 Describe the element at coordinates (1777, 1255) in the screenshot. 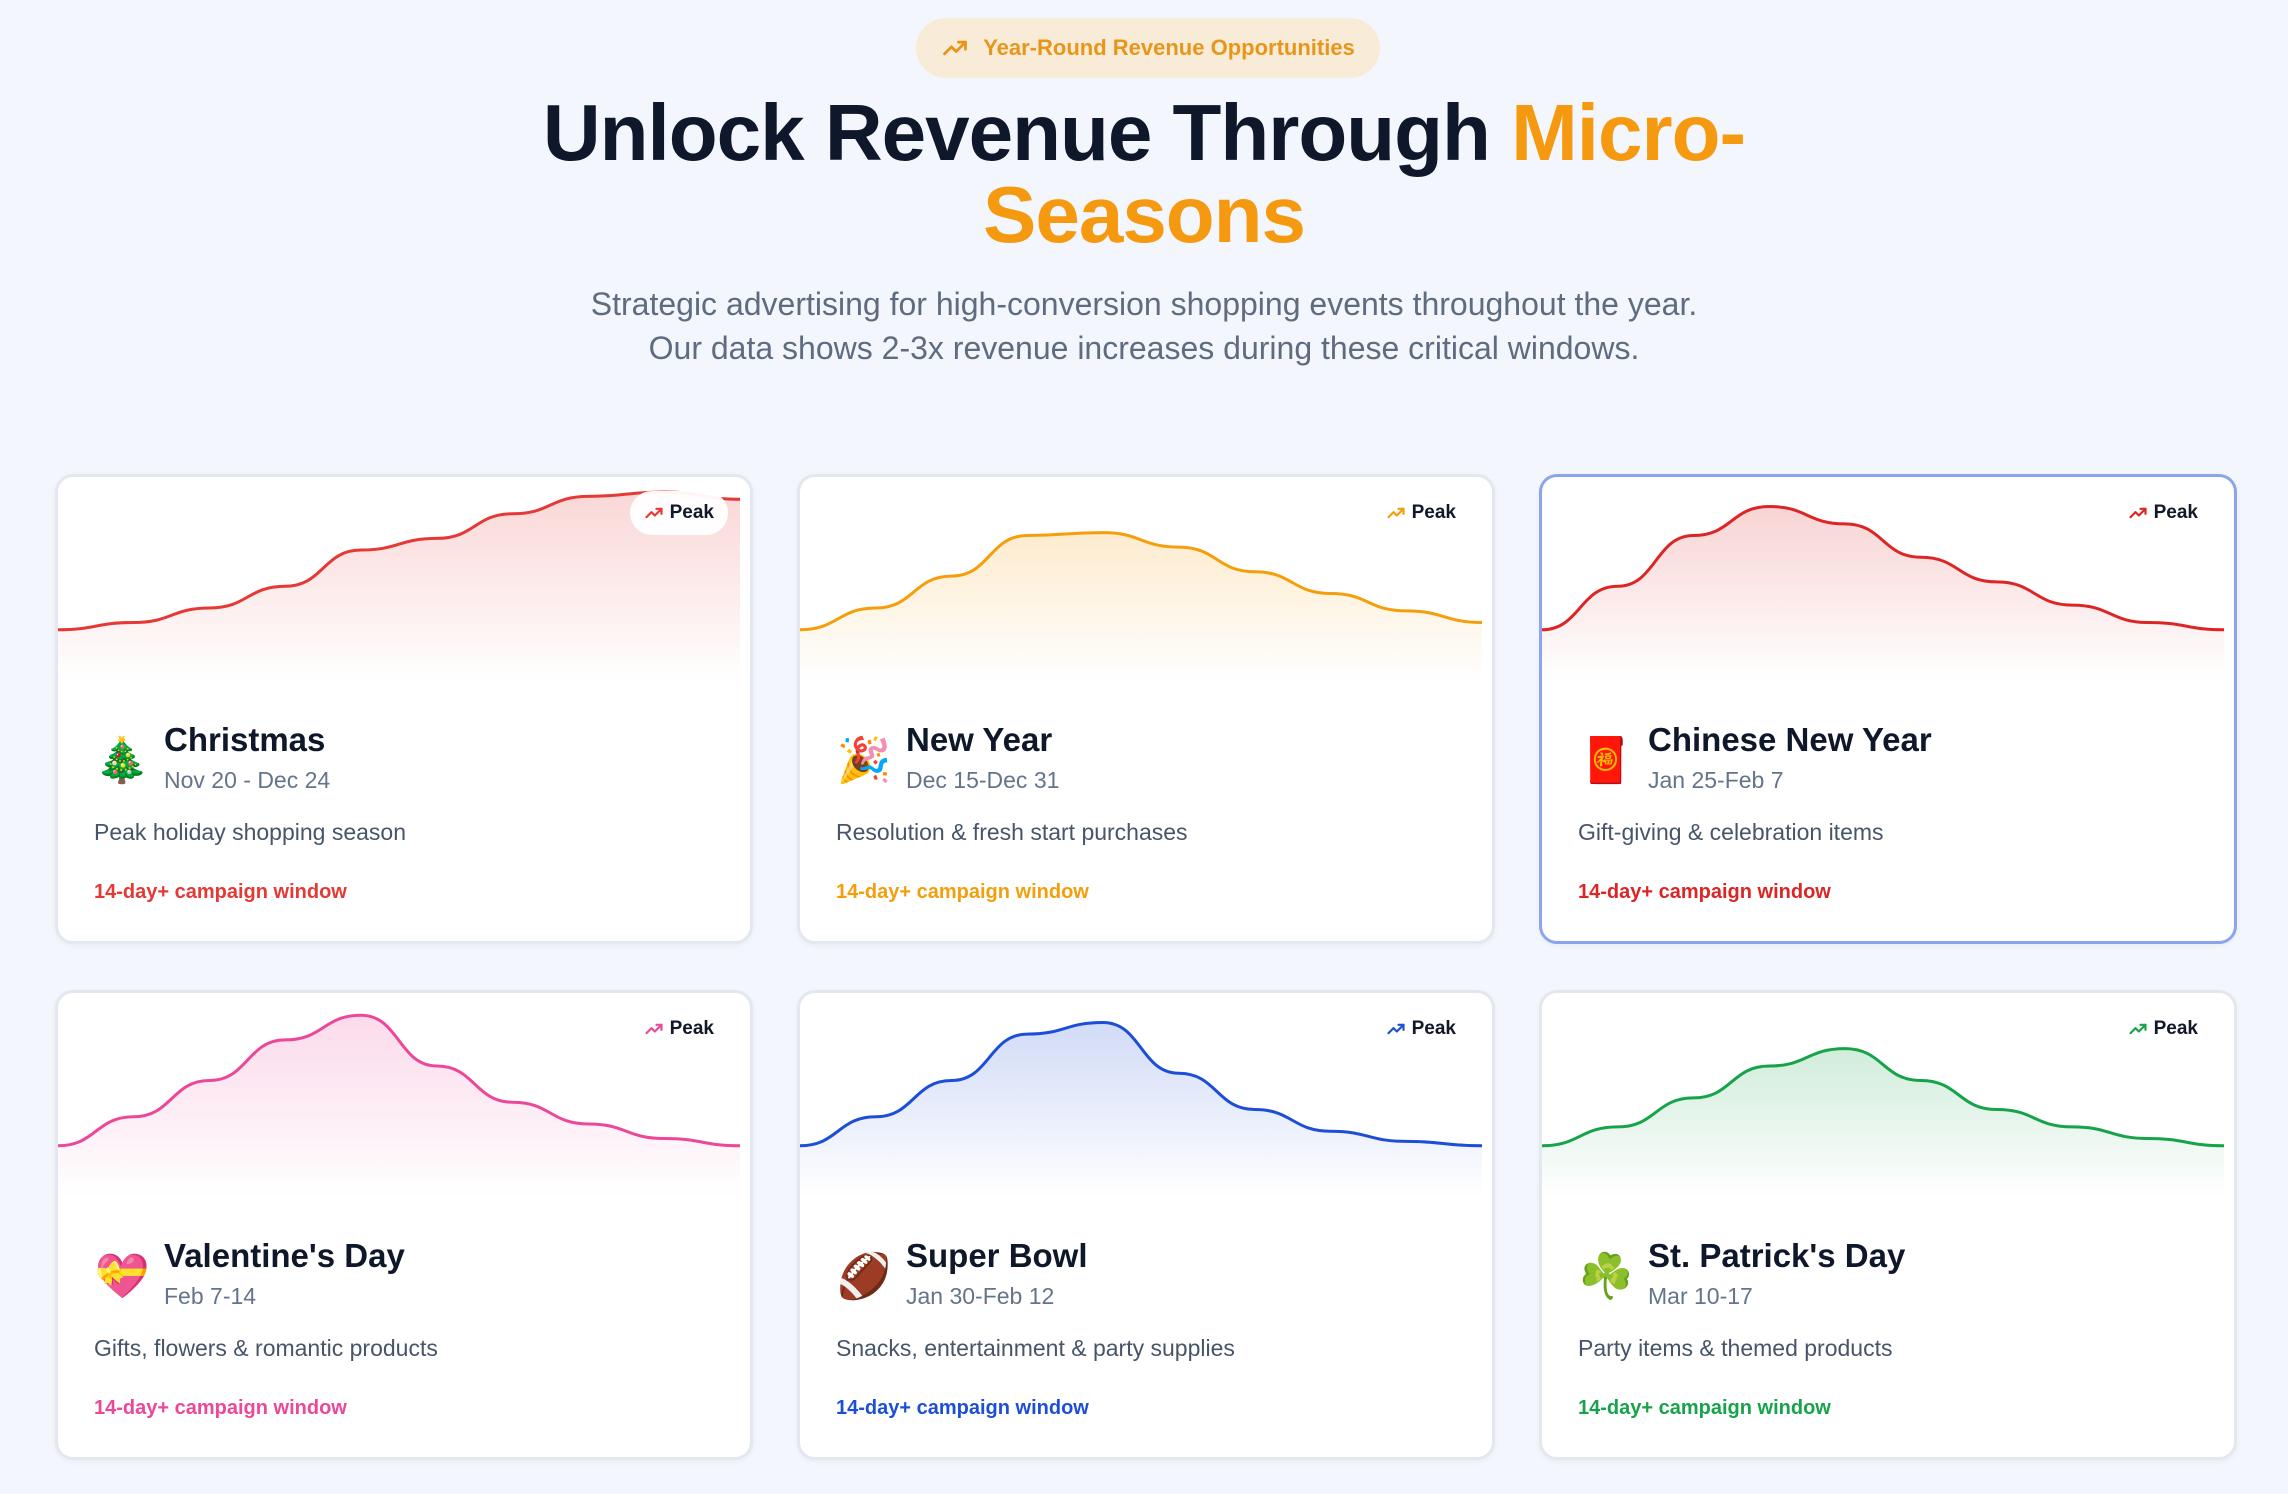

I see `season-title: St. Patrick's Day` at that location.